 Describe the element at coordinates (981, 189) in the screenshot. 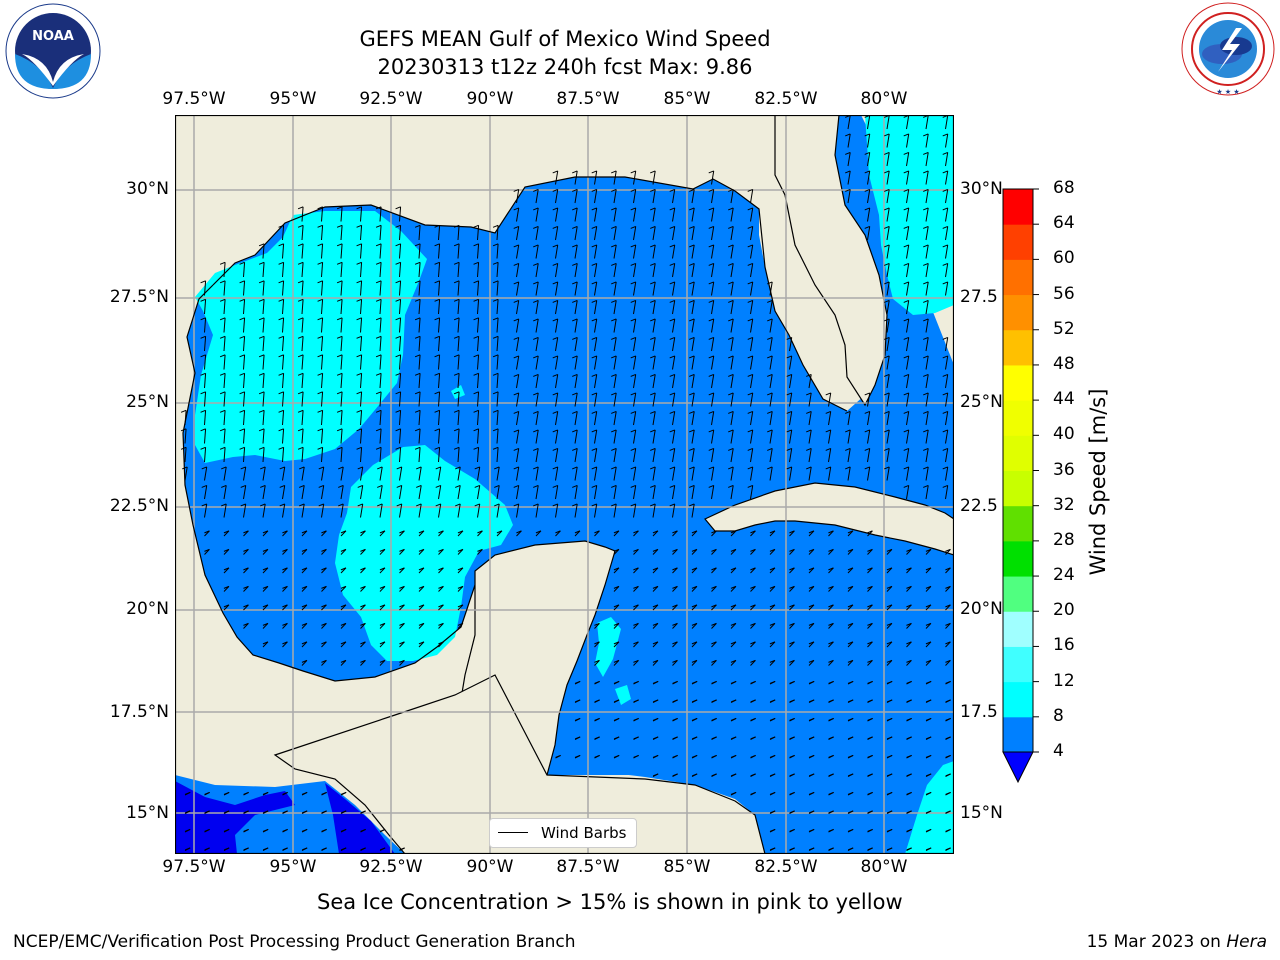

I see `lat-label-right: 30°N` at that location.